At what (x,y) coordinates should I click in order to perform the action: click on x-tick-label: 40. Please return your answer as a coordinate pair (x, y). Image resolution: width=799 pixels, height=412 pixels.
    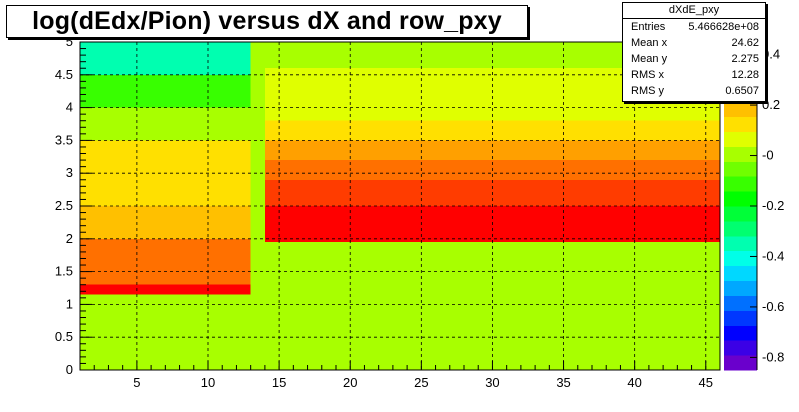
    Looking at the image, I should click on (634, 382).